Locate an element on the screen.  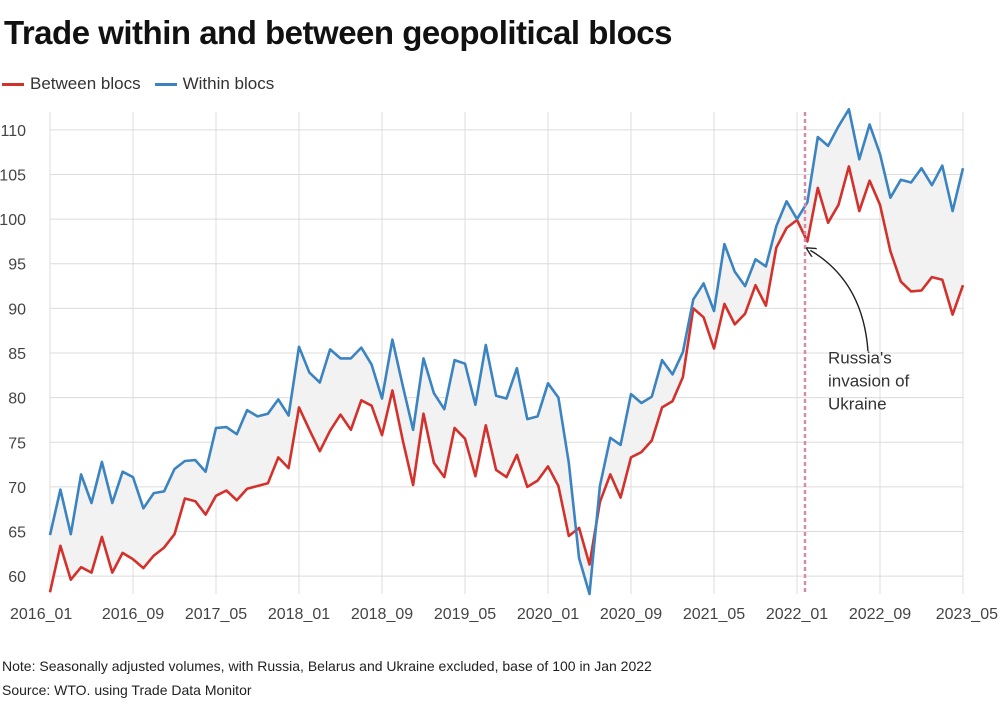
legend-swatch-within is located at coordinates (165, 84).